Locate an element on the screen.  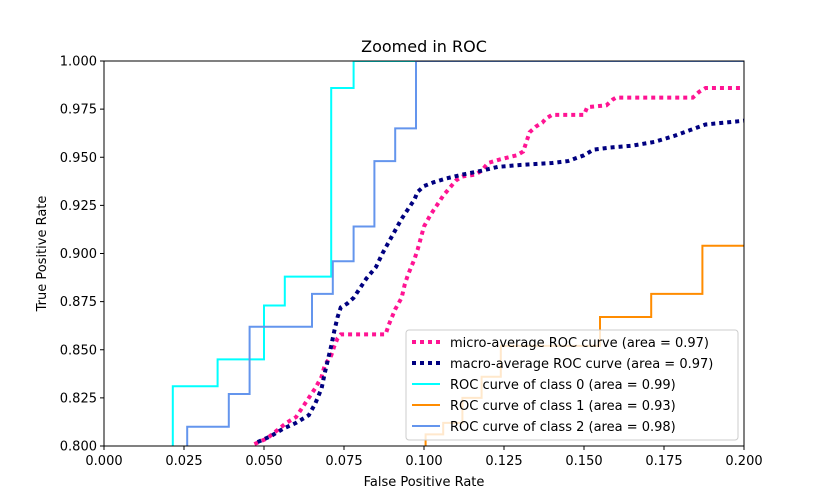
y-tick-label: 0.900 is located at coordinates (78, 254).